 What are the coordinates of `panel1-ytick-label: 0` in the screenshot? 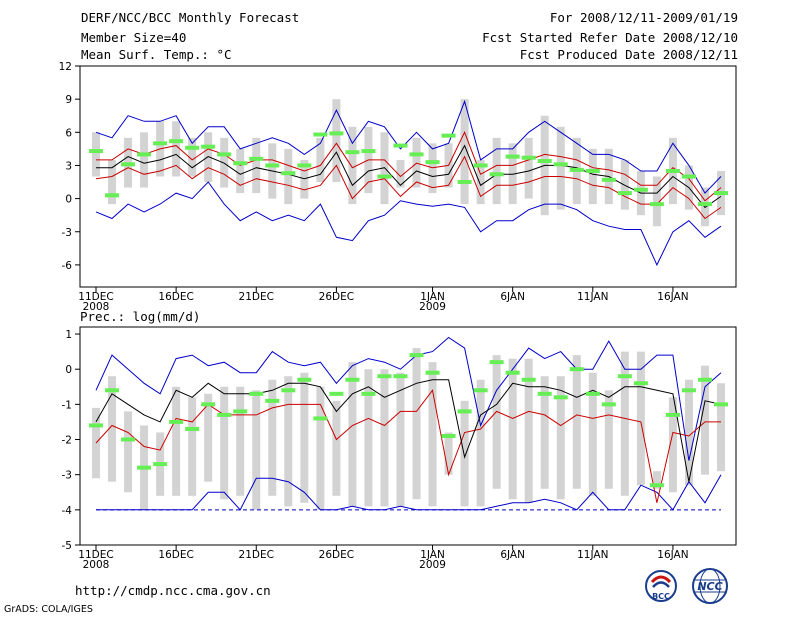 It's located at (68, 200).